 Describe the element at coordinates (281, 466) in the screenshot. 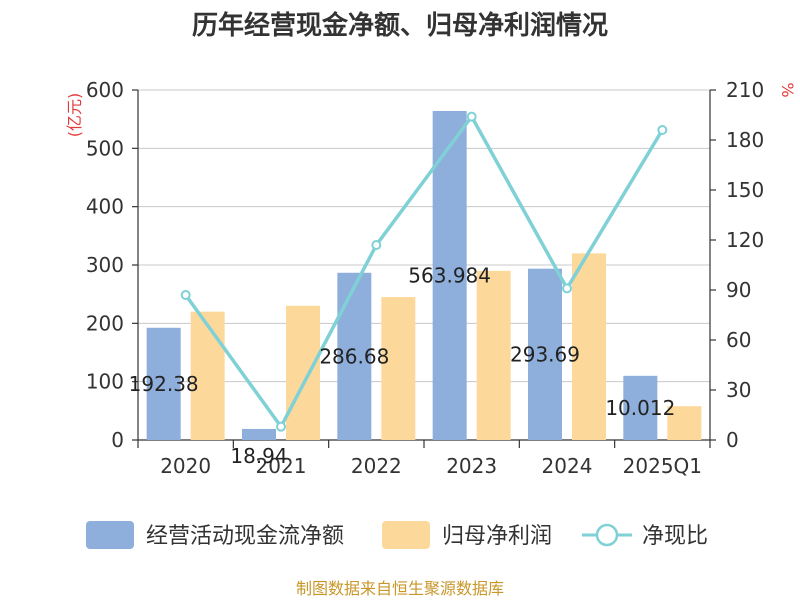

I see `x-axis-tick-label: 2021` at that location.